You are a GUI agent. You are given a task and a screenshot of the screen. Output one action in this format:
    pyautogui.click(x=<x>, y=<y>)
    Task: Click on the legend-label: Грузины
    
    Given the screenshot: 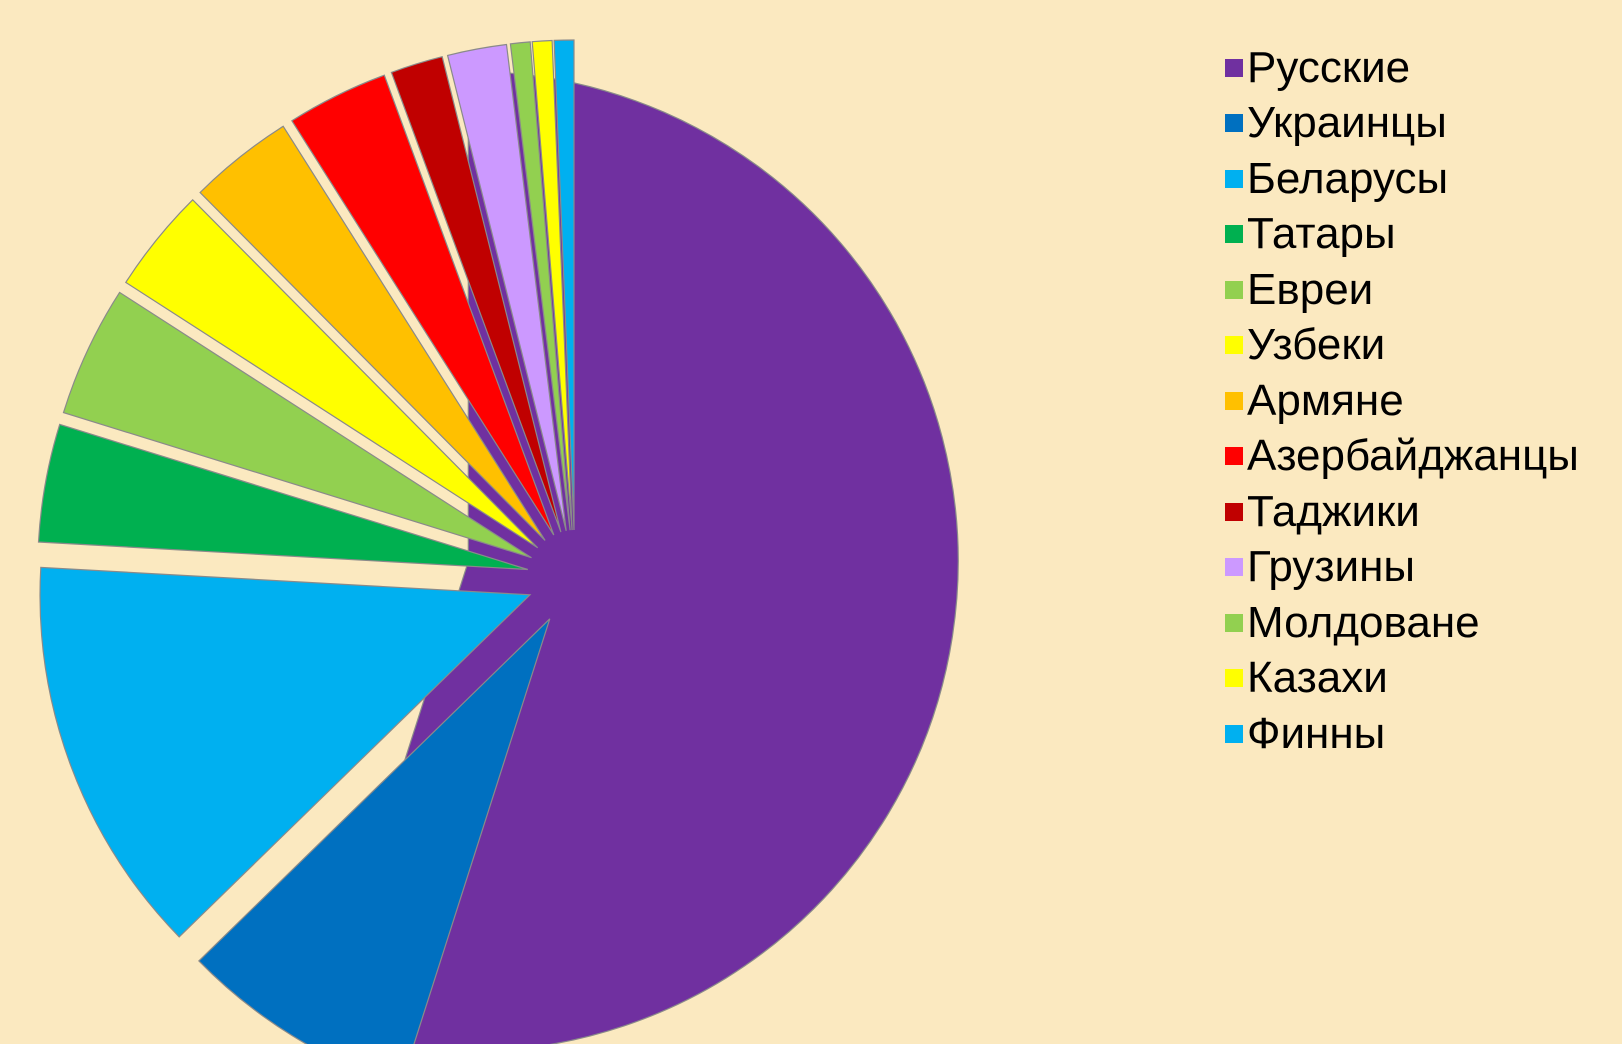 What is the action you would take?
    pyautogui.click(x=1331, y=567)
    